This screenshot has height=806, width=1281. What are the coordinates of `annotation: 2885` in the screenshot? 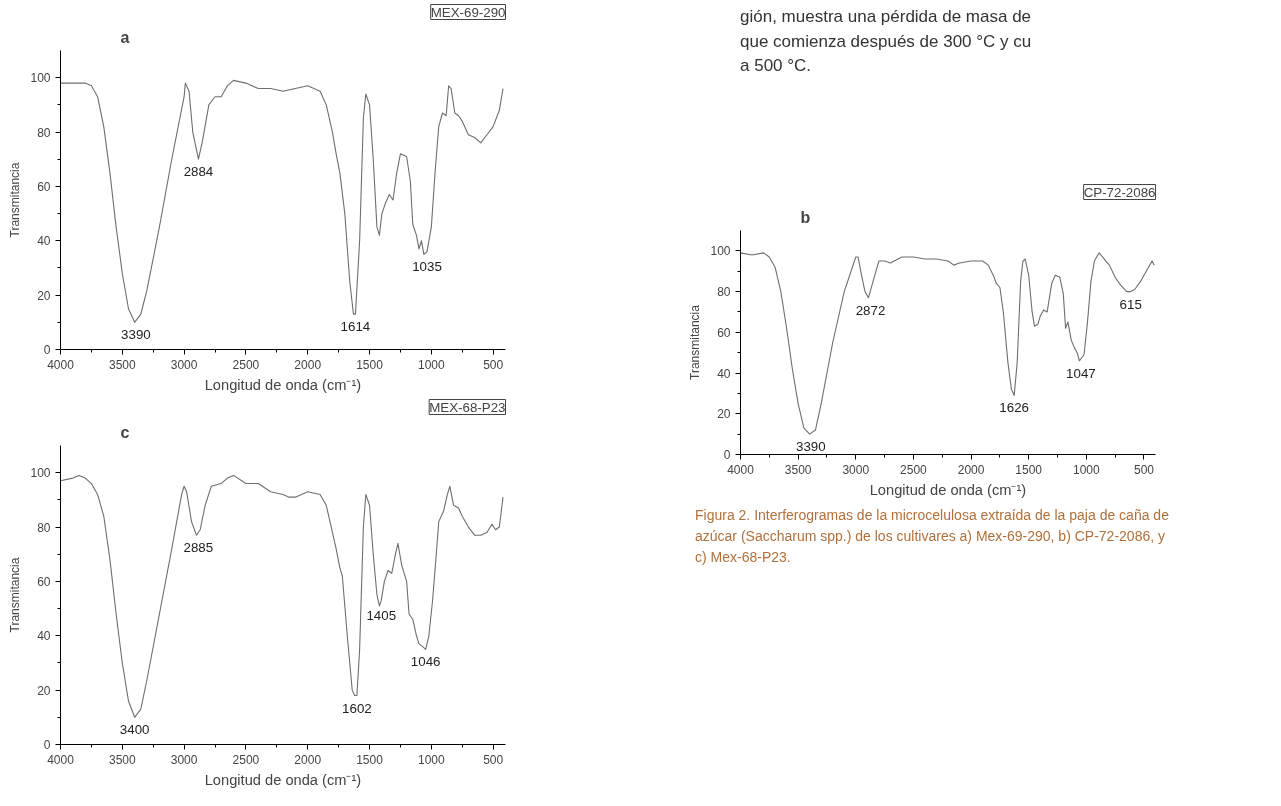 It's located at (198, 548).